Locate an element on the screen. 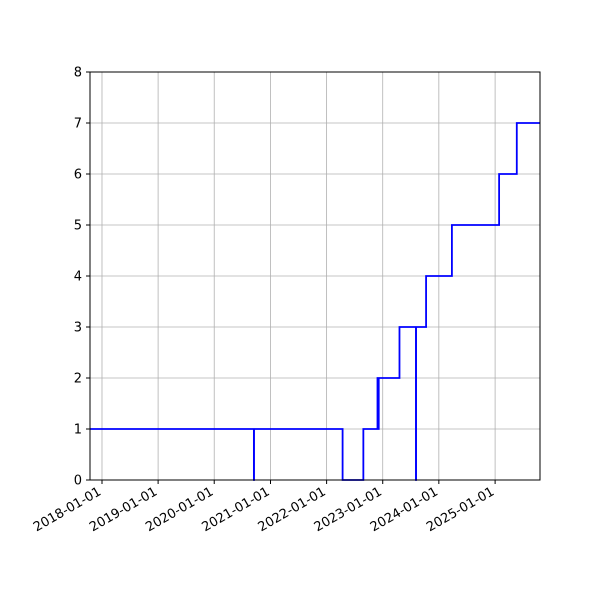 This screenshot has width=600, height=600. y-tick-label: 2 is located at coordinates (78, 379).